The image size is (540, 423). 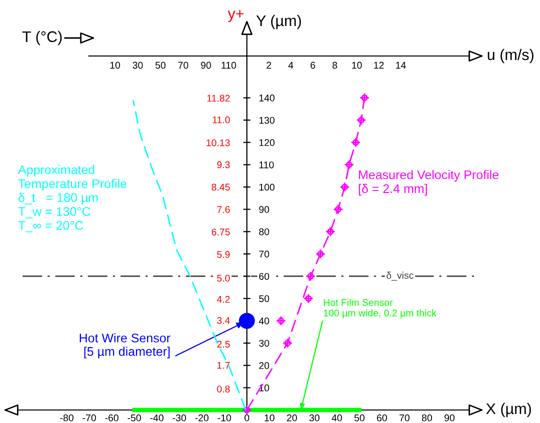 What do you see at coordinates (427, 418) in the screenshot?
I see `x-tick-label: 80` at bounding box center [427, 418].